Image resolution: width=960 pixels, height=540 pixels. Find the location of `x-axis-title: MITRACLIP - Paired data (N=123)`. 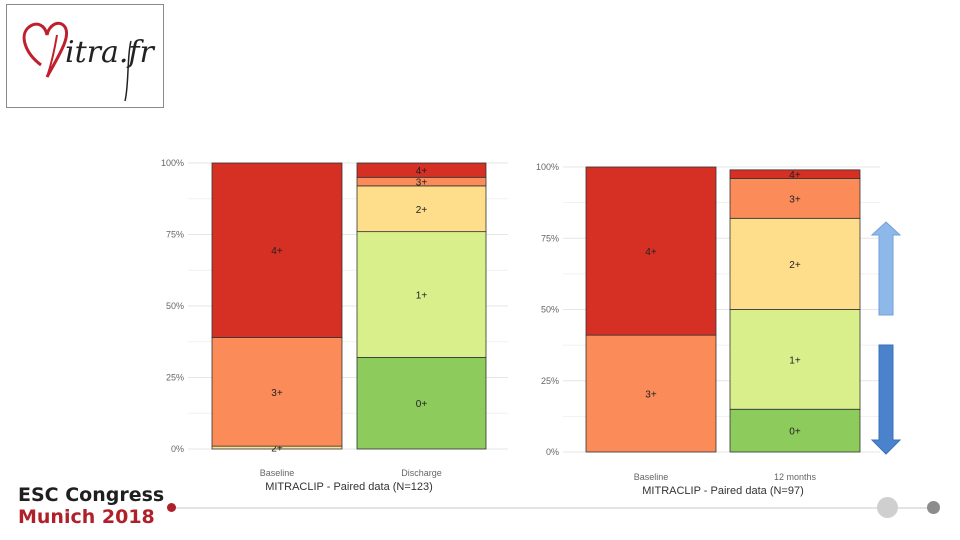

x-axis-title: MITRACLIP - Paired data (N=123) is located at coordinates (349, 487).